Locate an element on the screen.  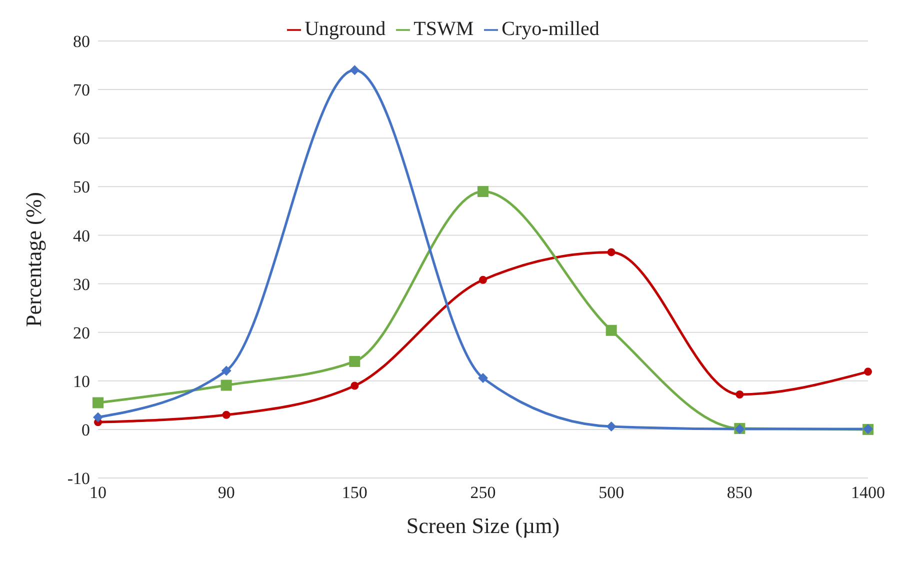
y-tick-label: 10 is located at coordinates (81, 381).